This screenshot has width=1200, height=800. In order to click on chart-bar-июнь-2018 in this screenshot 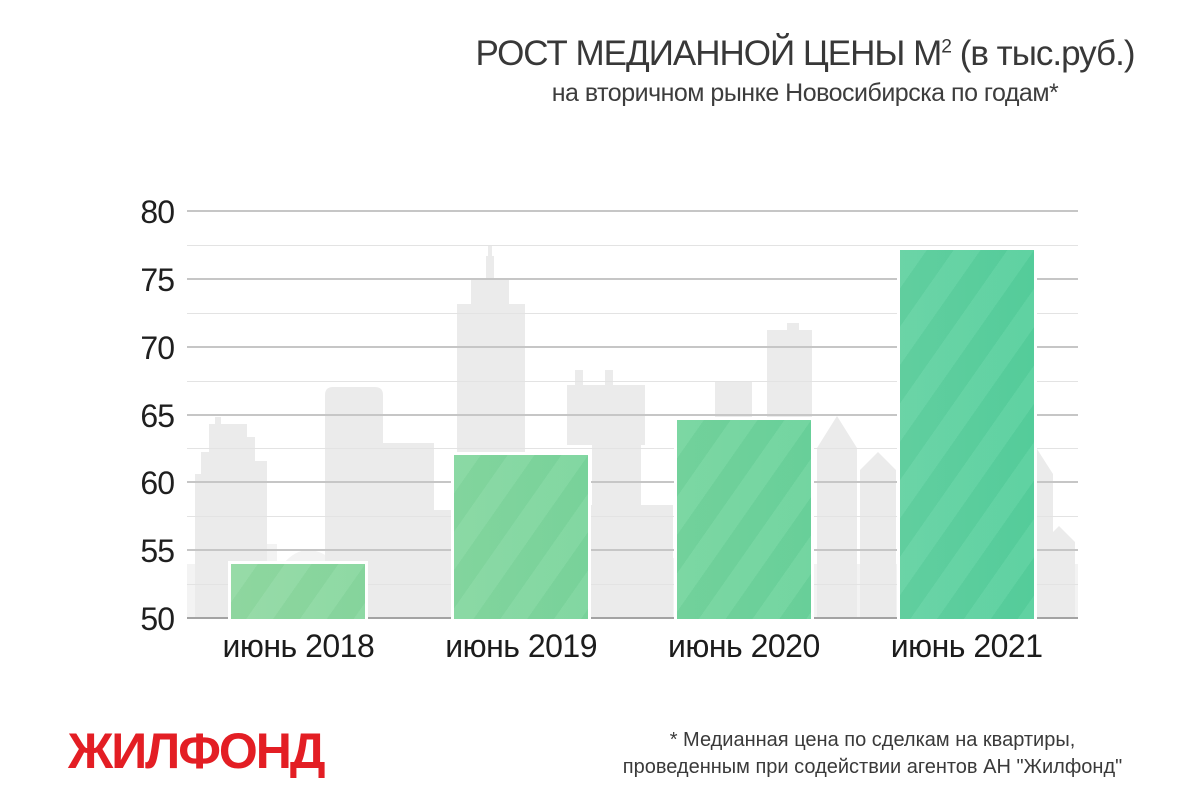, I will do `click(298, 589)`.